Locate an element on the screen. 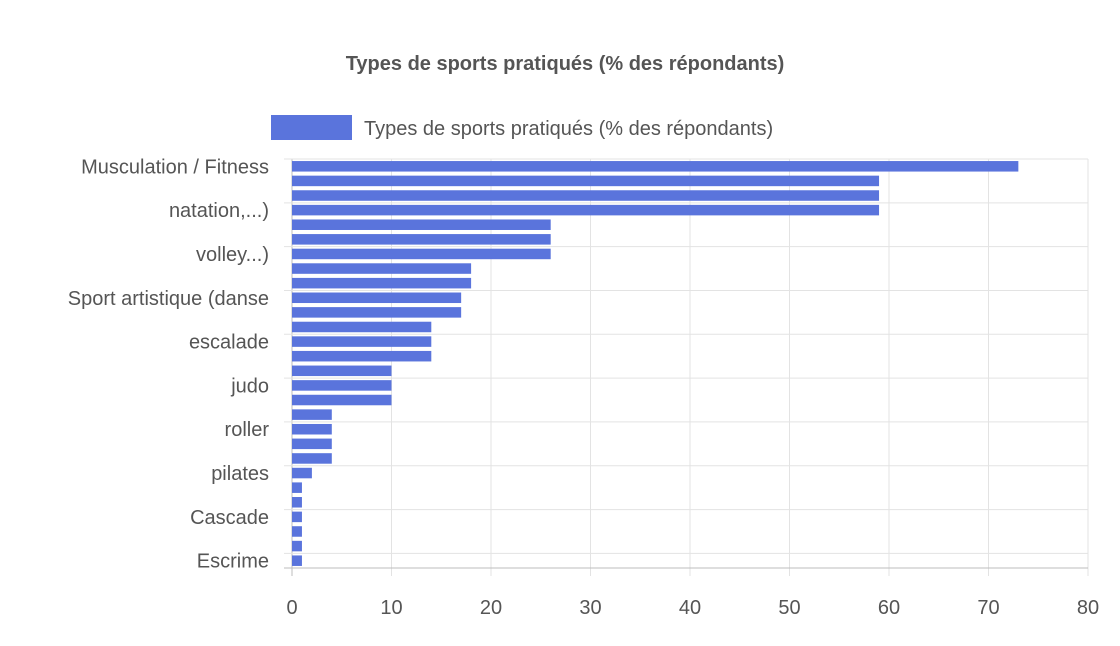  y-tick-label: Musculation / Fitness is located at coordinates (175, 167).